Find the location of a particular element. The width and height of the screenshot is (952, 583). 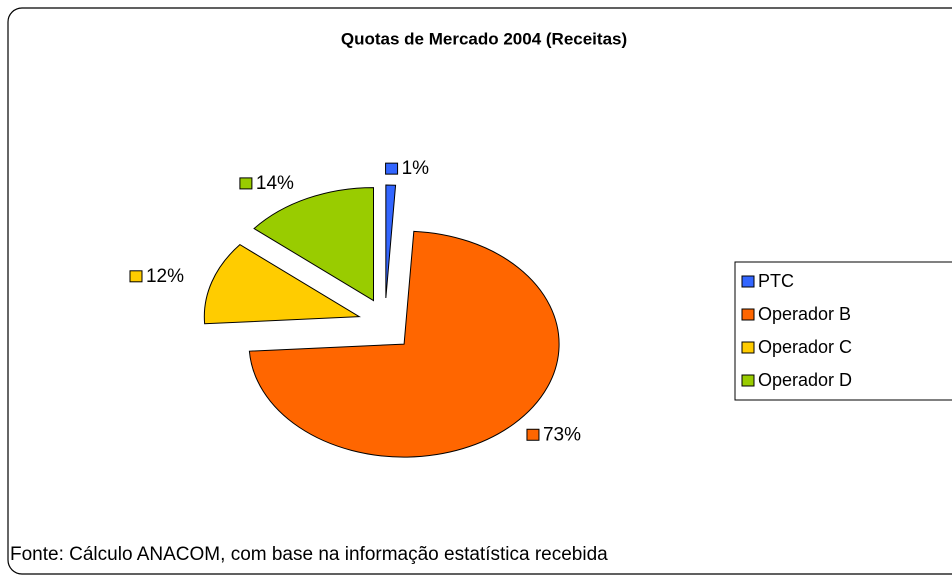

chart-title: Quotas de Mercado 2004 (Receitas) is located at coordinates (484, 38).